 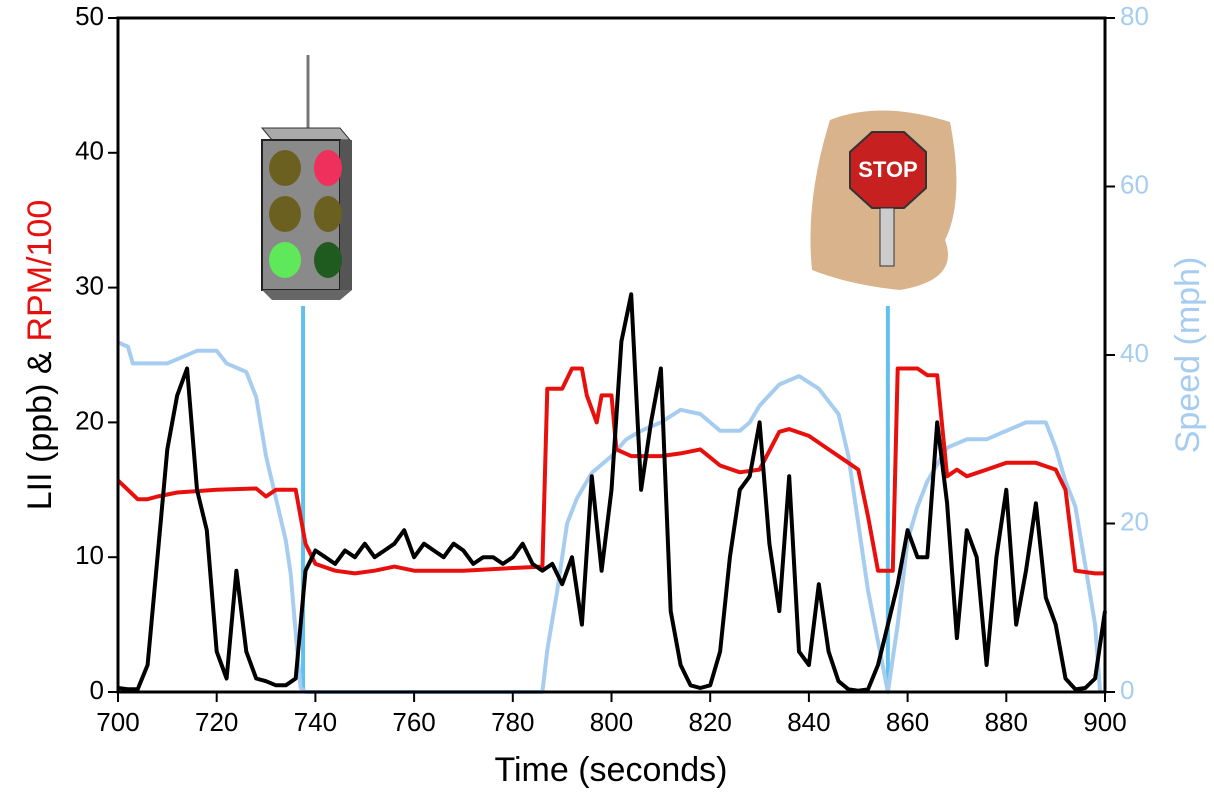 I want to click on x-tick-label: 800, so click(x=611, y=722).